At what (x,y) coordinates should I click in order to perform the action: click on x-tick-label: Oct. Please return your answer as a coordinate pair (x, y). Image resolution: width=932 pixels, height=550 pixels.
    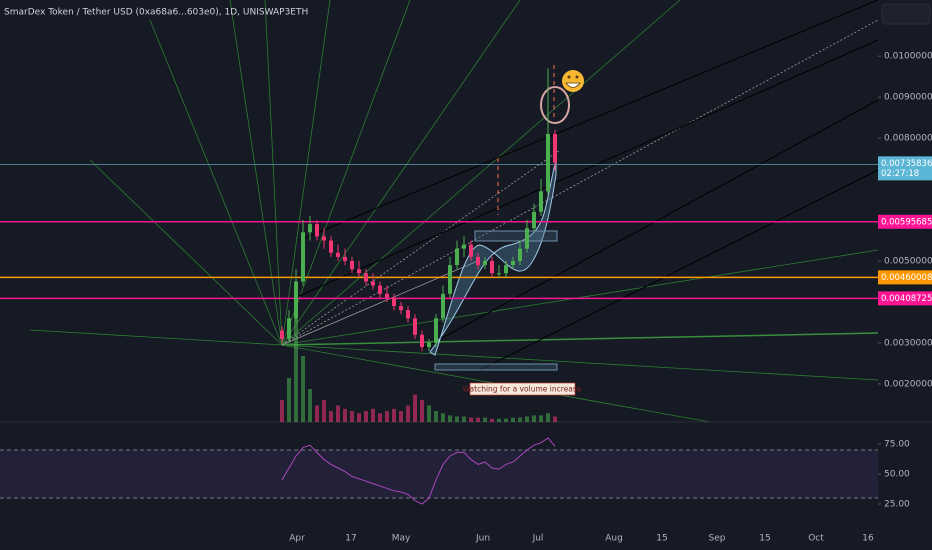
    Looking at the image, I should click on (816, 539).